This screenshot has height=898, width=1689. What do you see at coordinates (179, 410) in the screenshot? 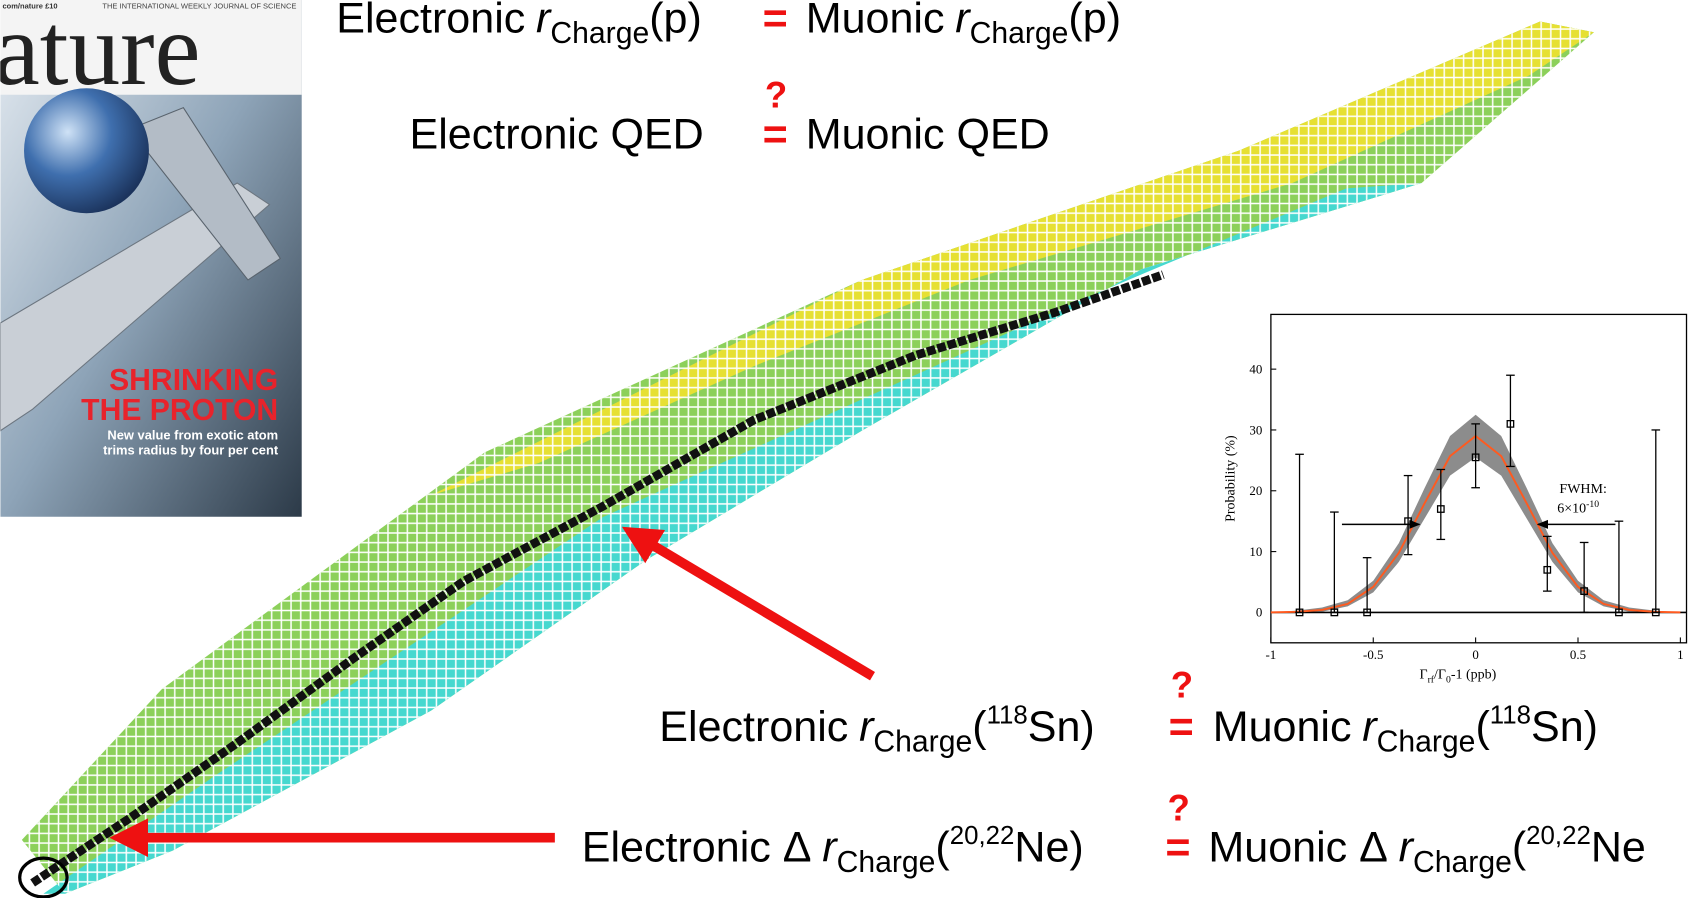
I see `cover-headline: THE PROTON` at bounding box center [179, 410].